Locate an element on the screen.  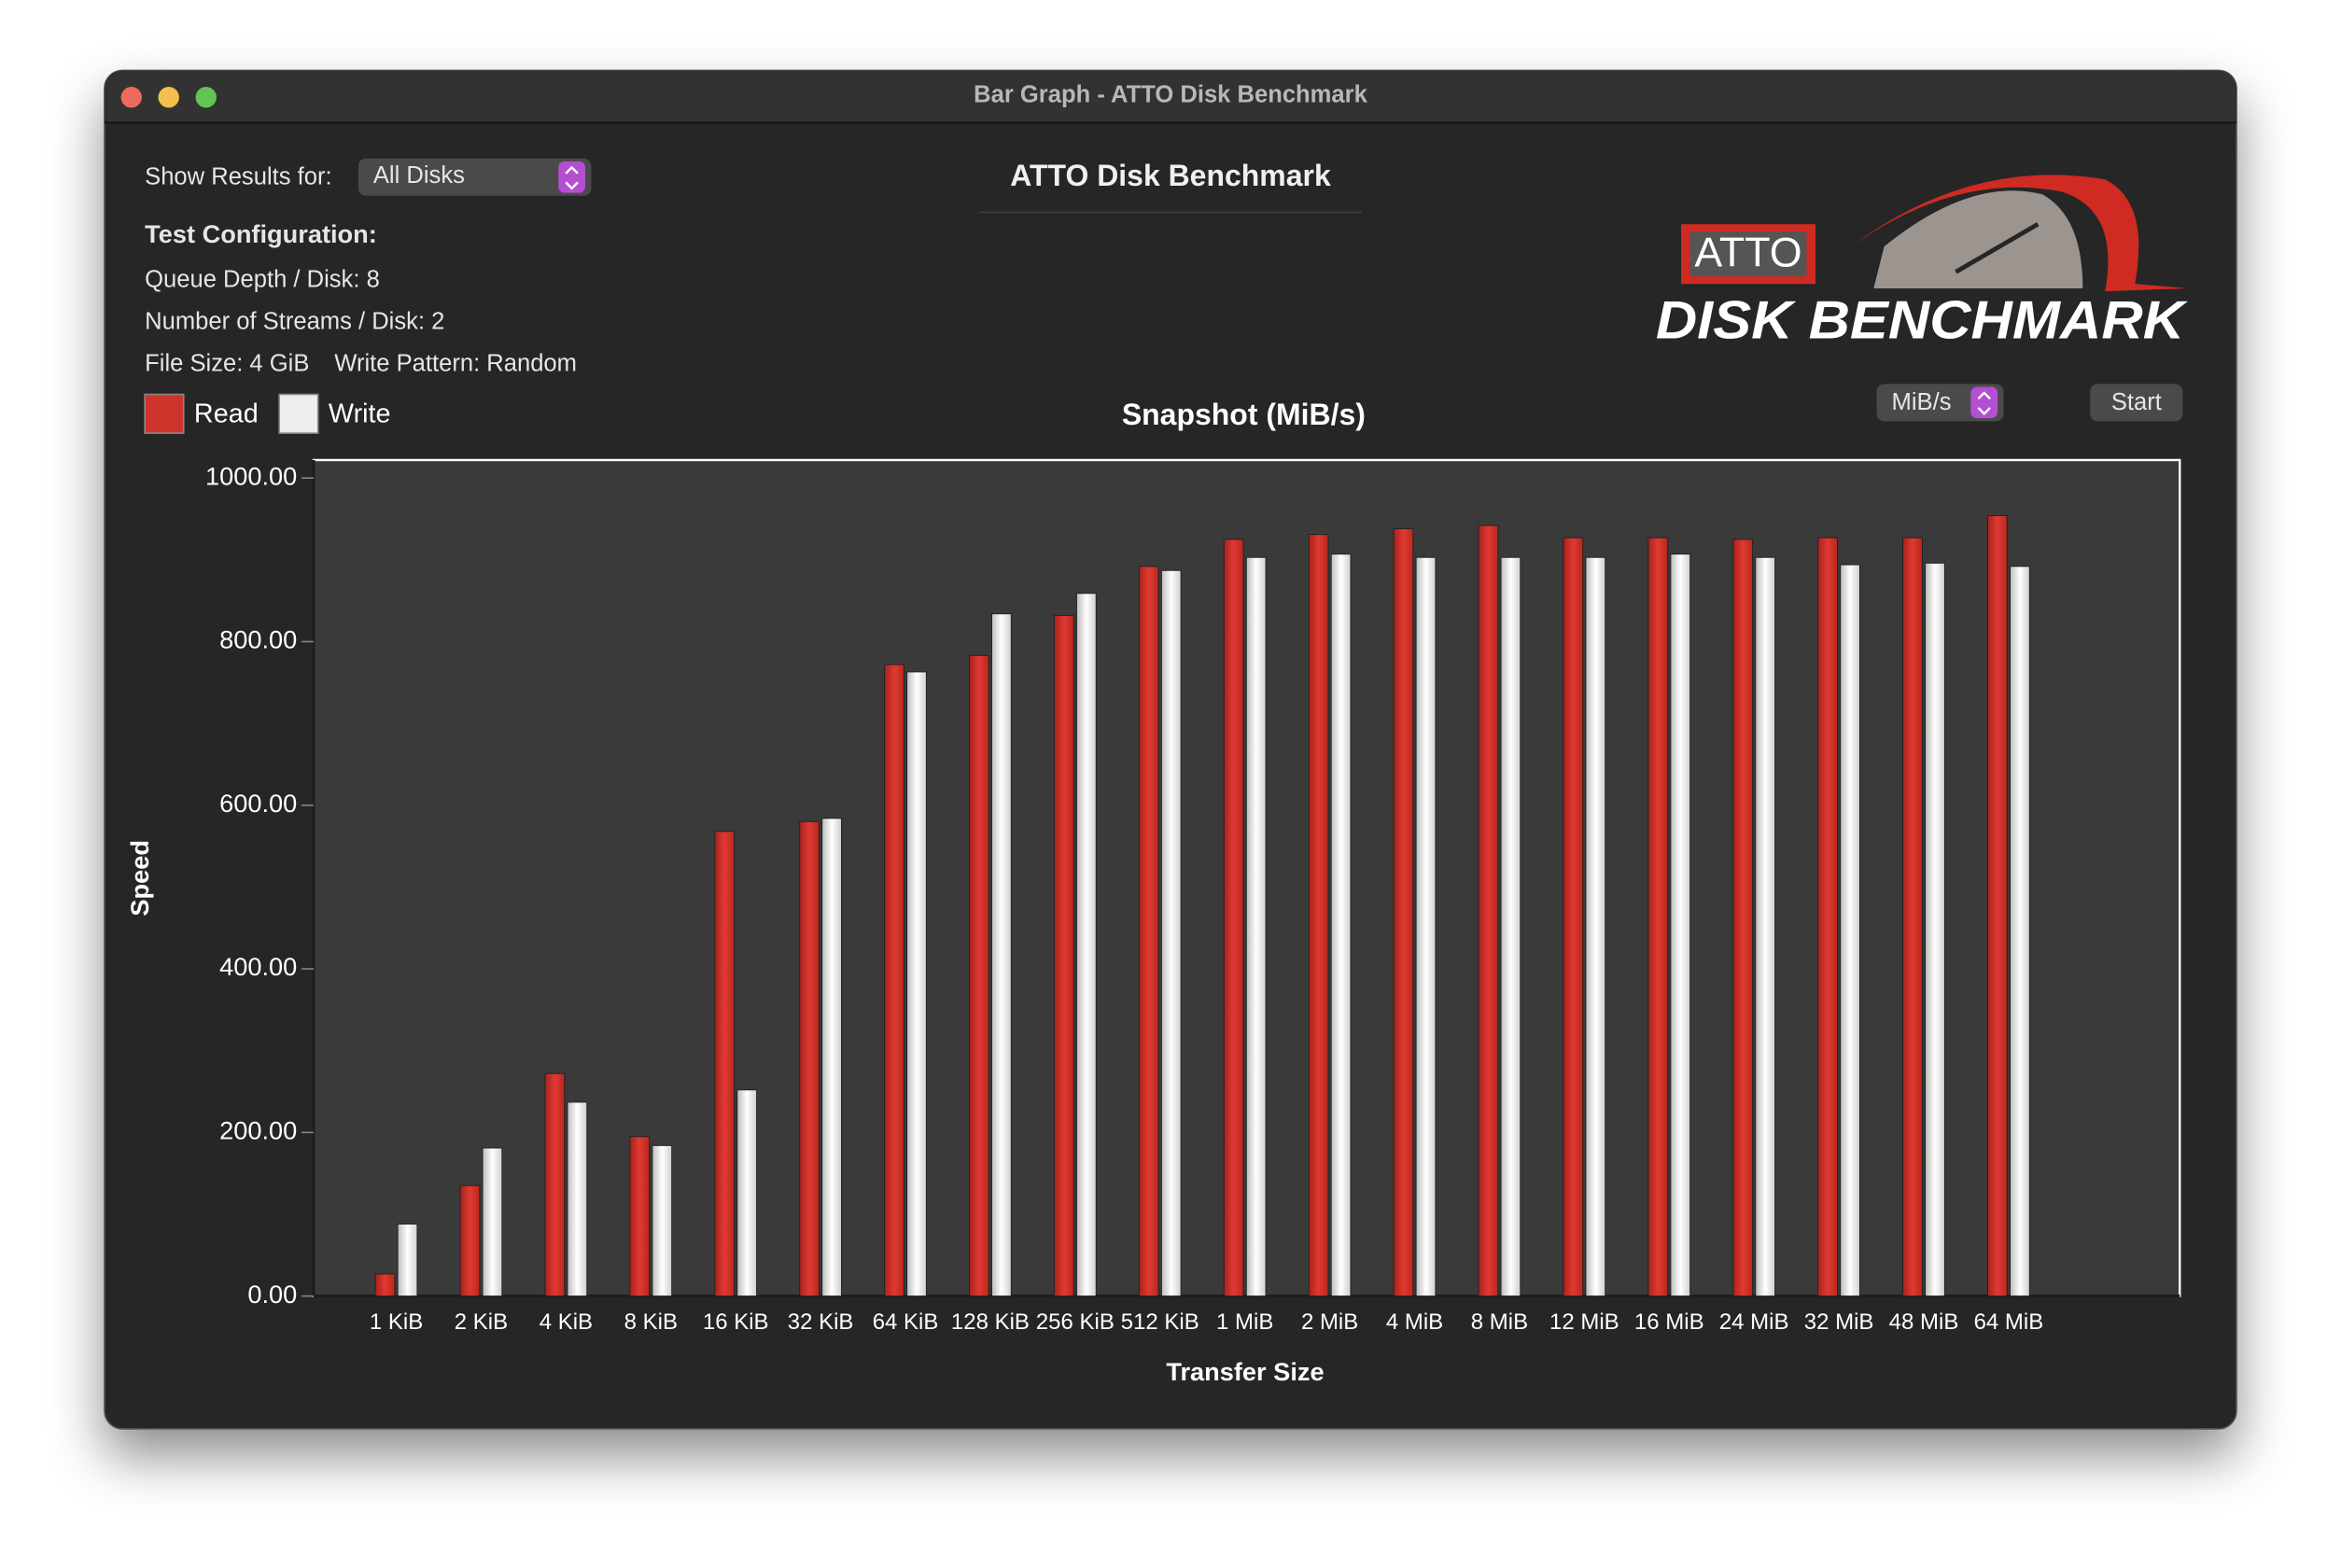
y-axis-label: Speed is located at coordinates (139, 878).